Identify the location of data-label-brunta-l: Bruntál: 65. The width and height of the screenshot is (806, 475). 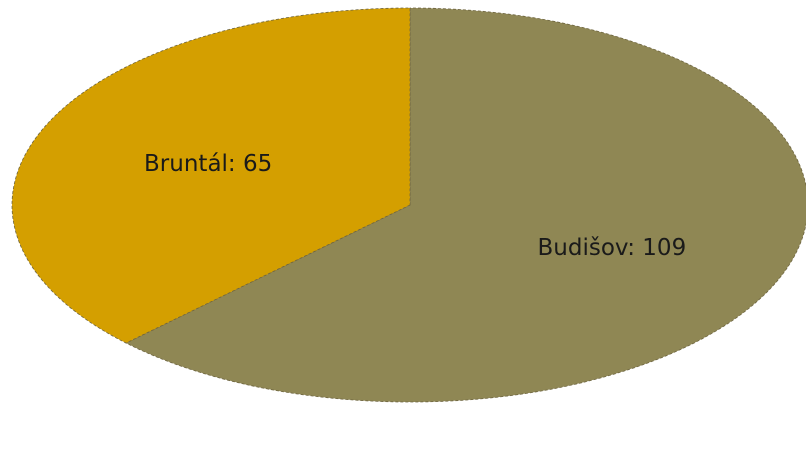
(208, 164).